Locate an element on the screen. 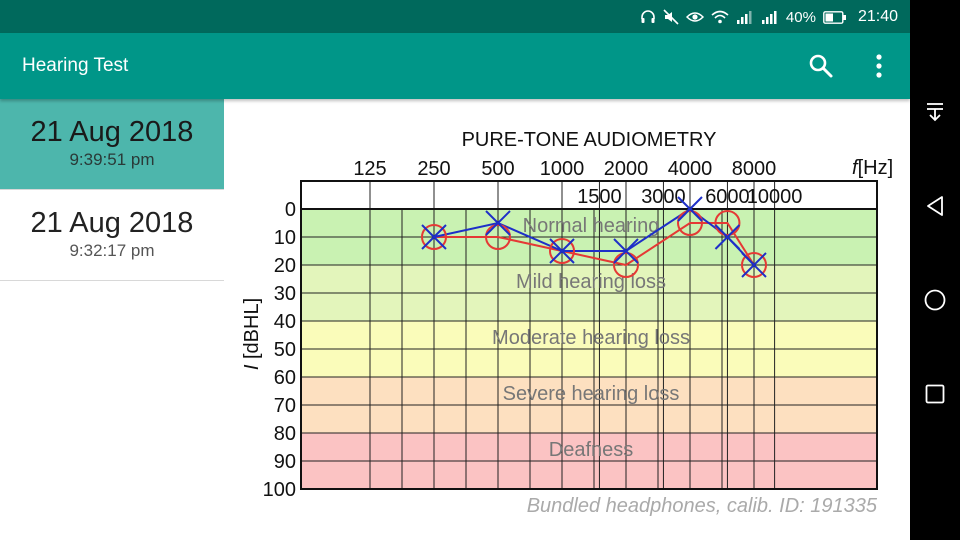 The width and height of the screenshot is (960, 545). y-tick-label: 50 is located at coordinates (285, 350).